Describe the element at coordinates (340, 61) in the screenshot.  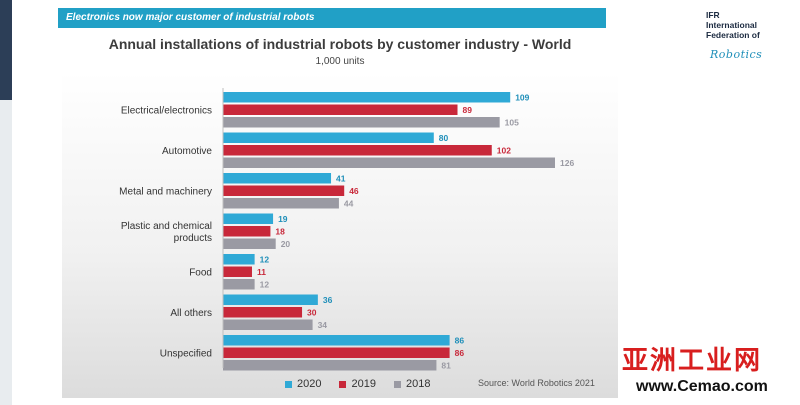
I see `chart-subtitle: 1,000 units` at that location.